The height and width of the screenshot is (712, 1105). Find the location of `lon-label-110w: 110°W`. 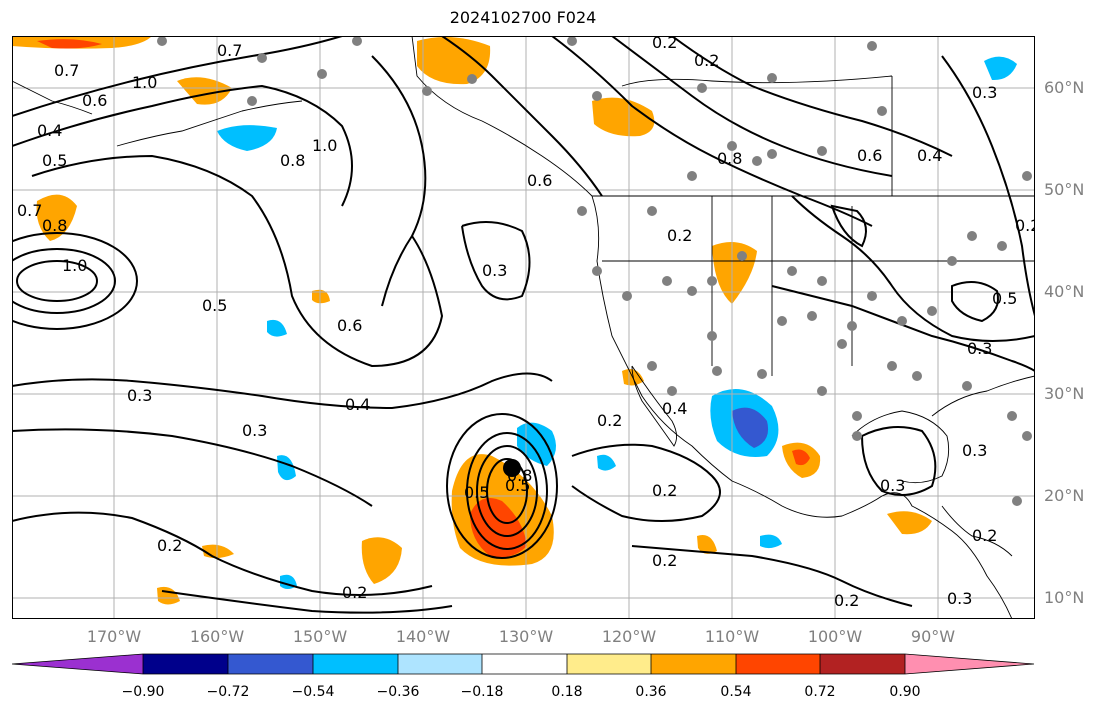

lon-label-110w: 110°W is located at coordinates (732, 636).